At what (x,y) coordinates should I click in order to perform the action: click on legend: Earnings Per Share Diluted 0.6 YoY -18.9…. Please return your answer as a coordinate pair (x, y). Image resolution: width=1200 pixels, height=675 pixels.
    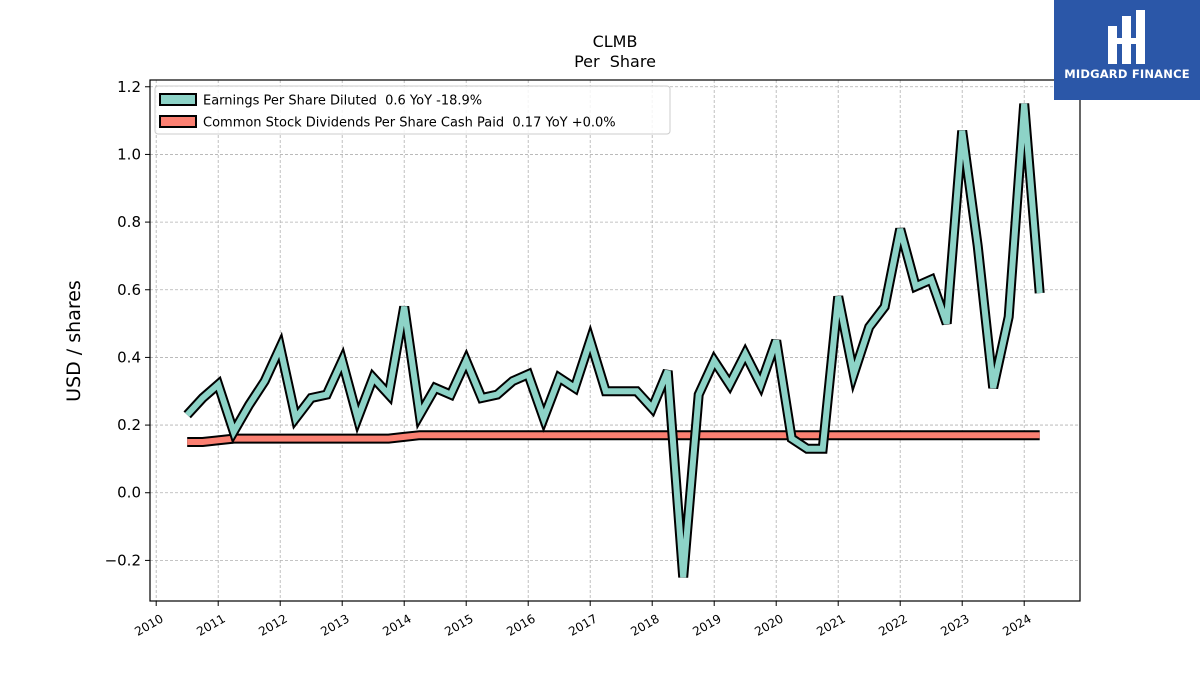
    Looking at the image, I should click on (412, 110).